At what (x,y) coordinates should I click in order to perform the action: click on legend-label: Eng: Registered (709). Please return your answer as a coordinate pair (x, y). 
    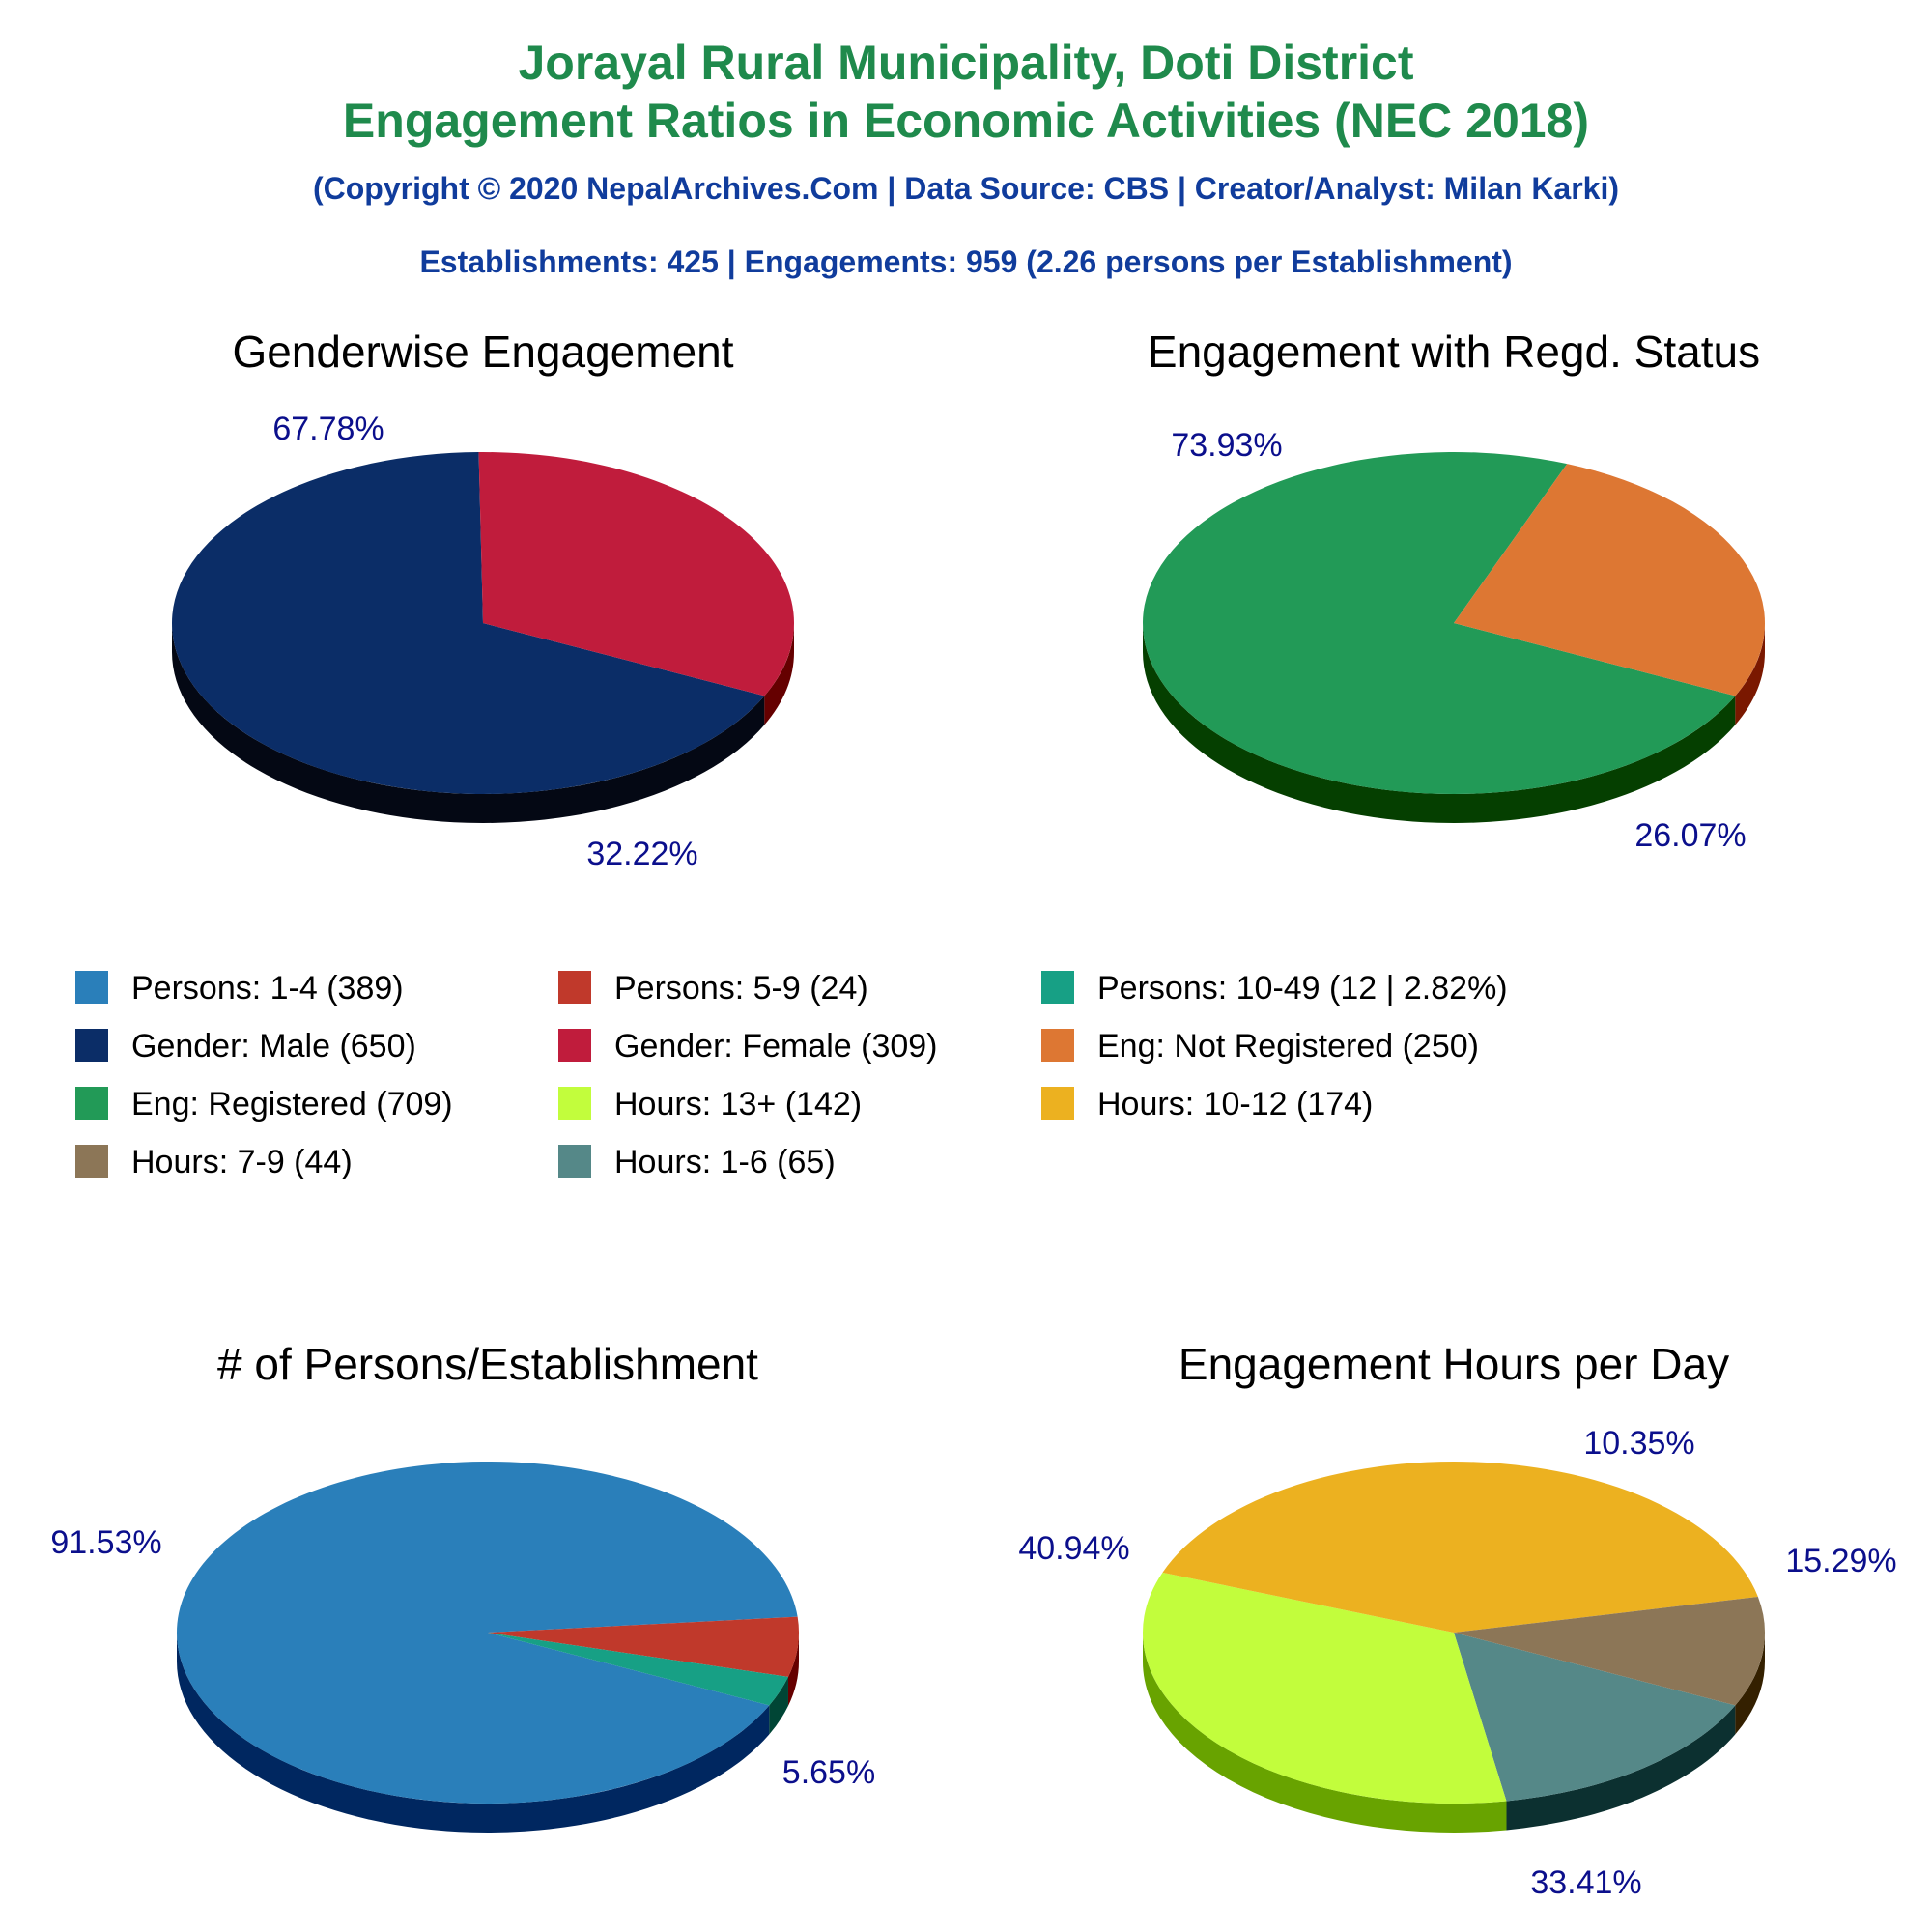
    Looking at the image, I should click on (292, 1104).